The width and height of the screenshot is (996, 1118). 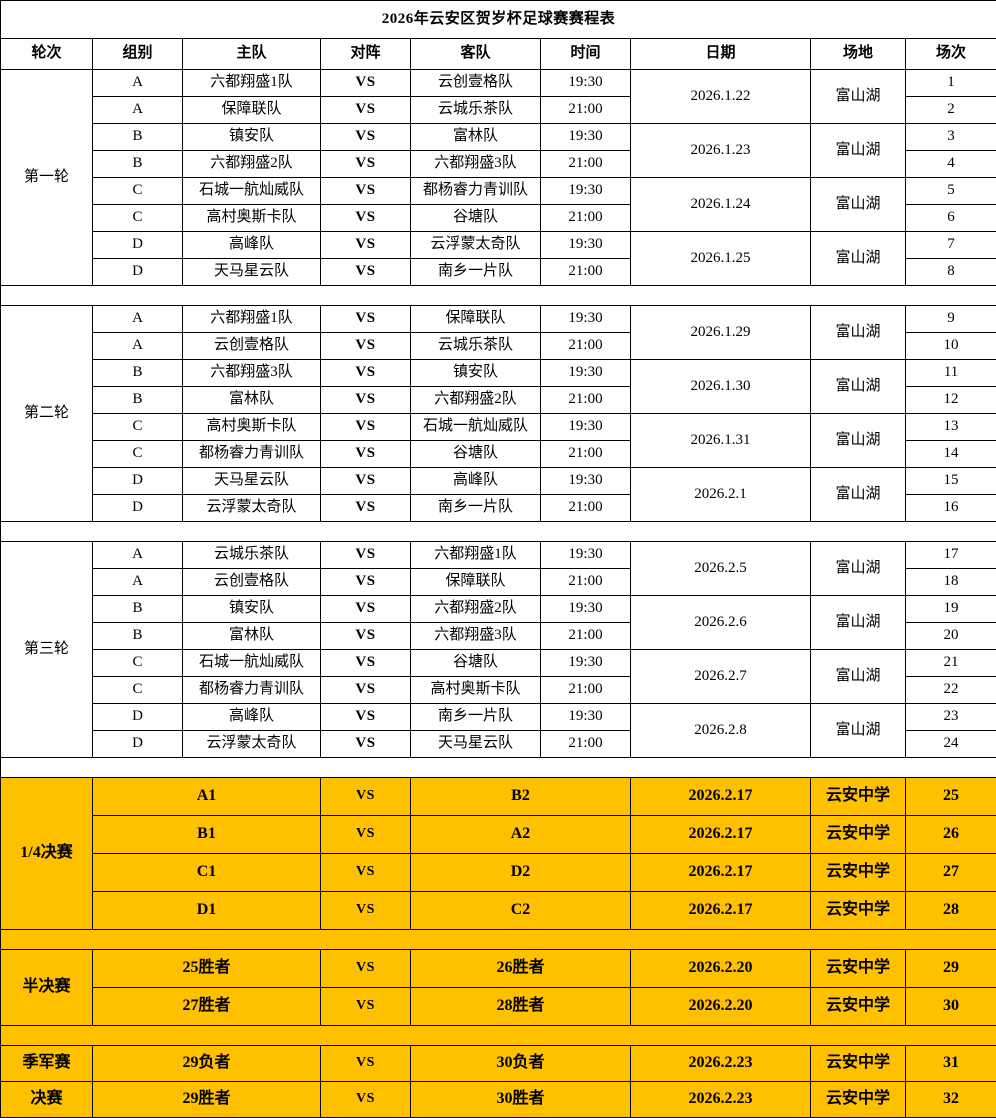 I want to click on cell-match-no: 26, so click(x=951, y=835).